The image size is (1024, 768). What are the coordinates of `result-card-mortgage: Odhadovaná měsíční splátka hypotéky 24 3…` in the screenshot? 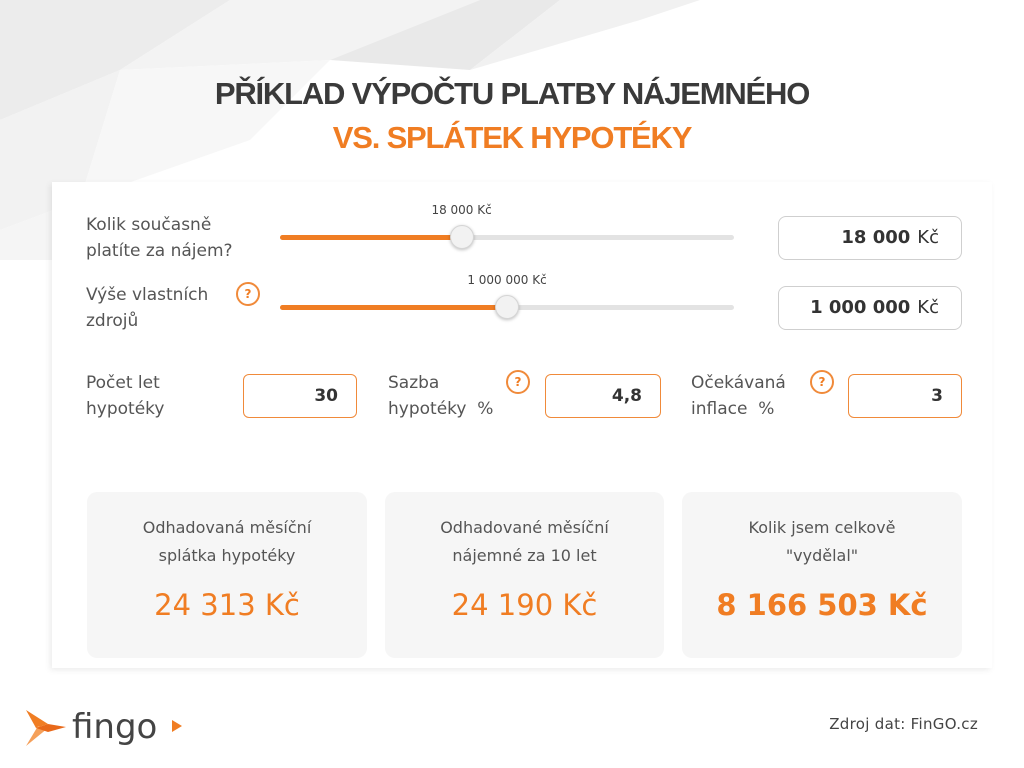 It's located at (227, 575).